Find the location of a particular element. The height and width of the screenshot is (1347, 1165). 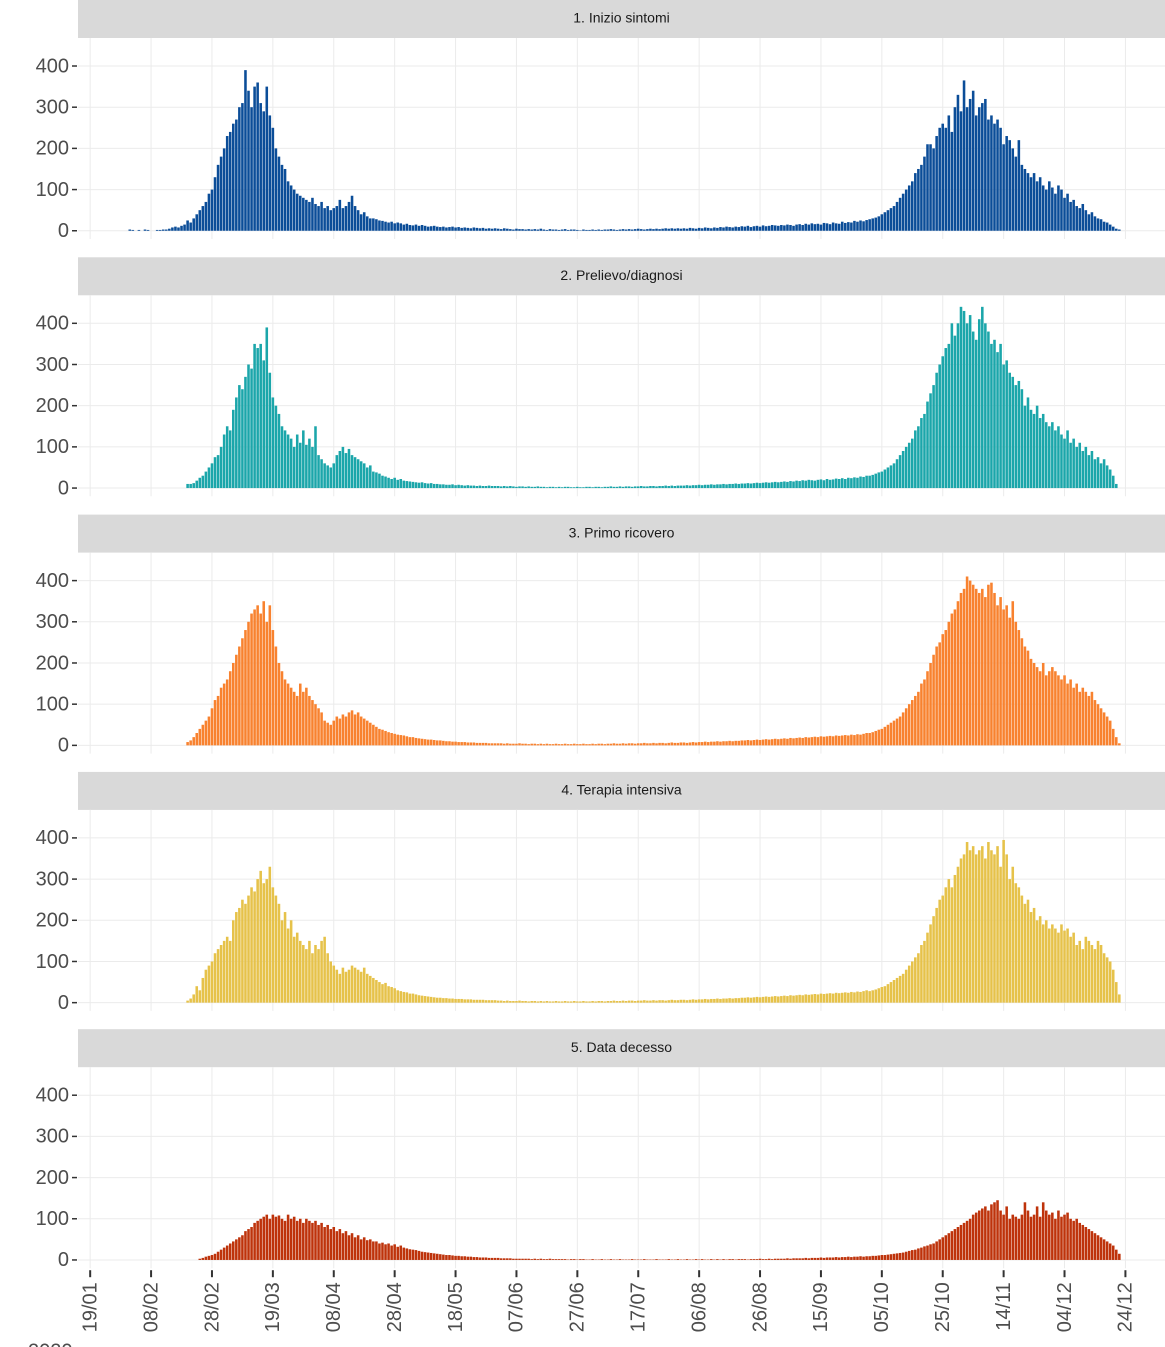

y-tick-label: 0 is located at coordinates (63, 1260).